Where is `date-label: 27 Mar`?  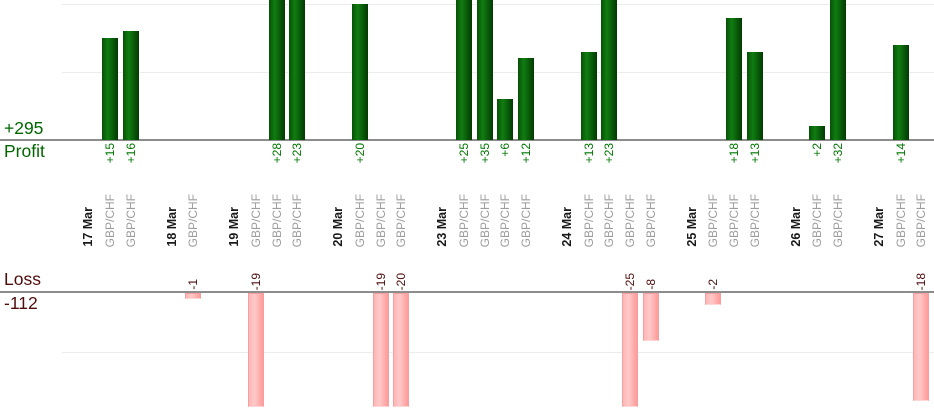
date-label: 27 Mar is located at coordinates (878, 227).